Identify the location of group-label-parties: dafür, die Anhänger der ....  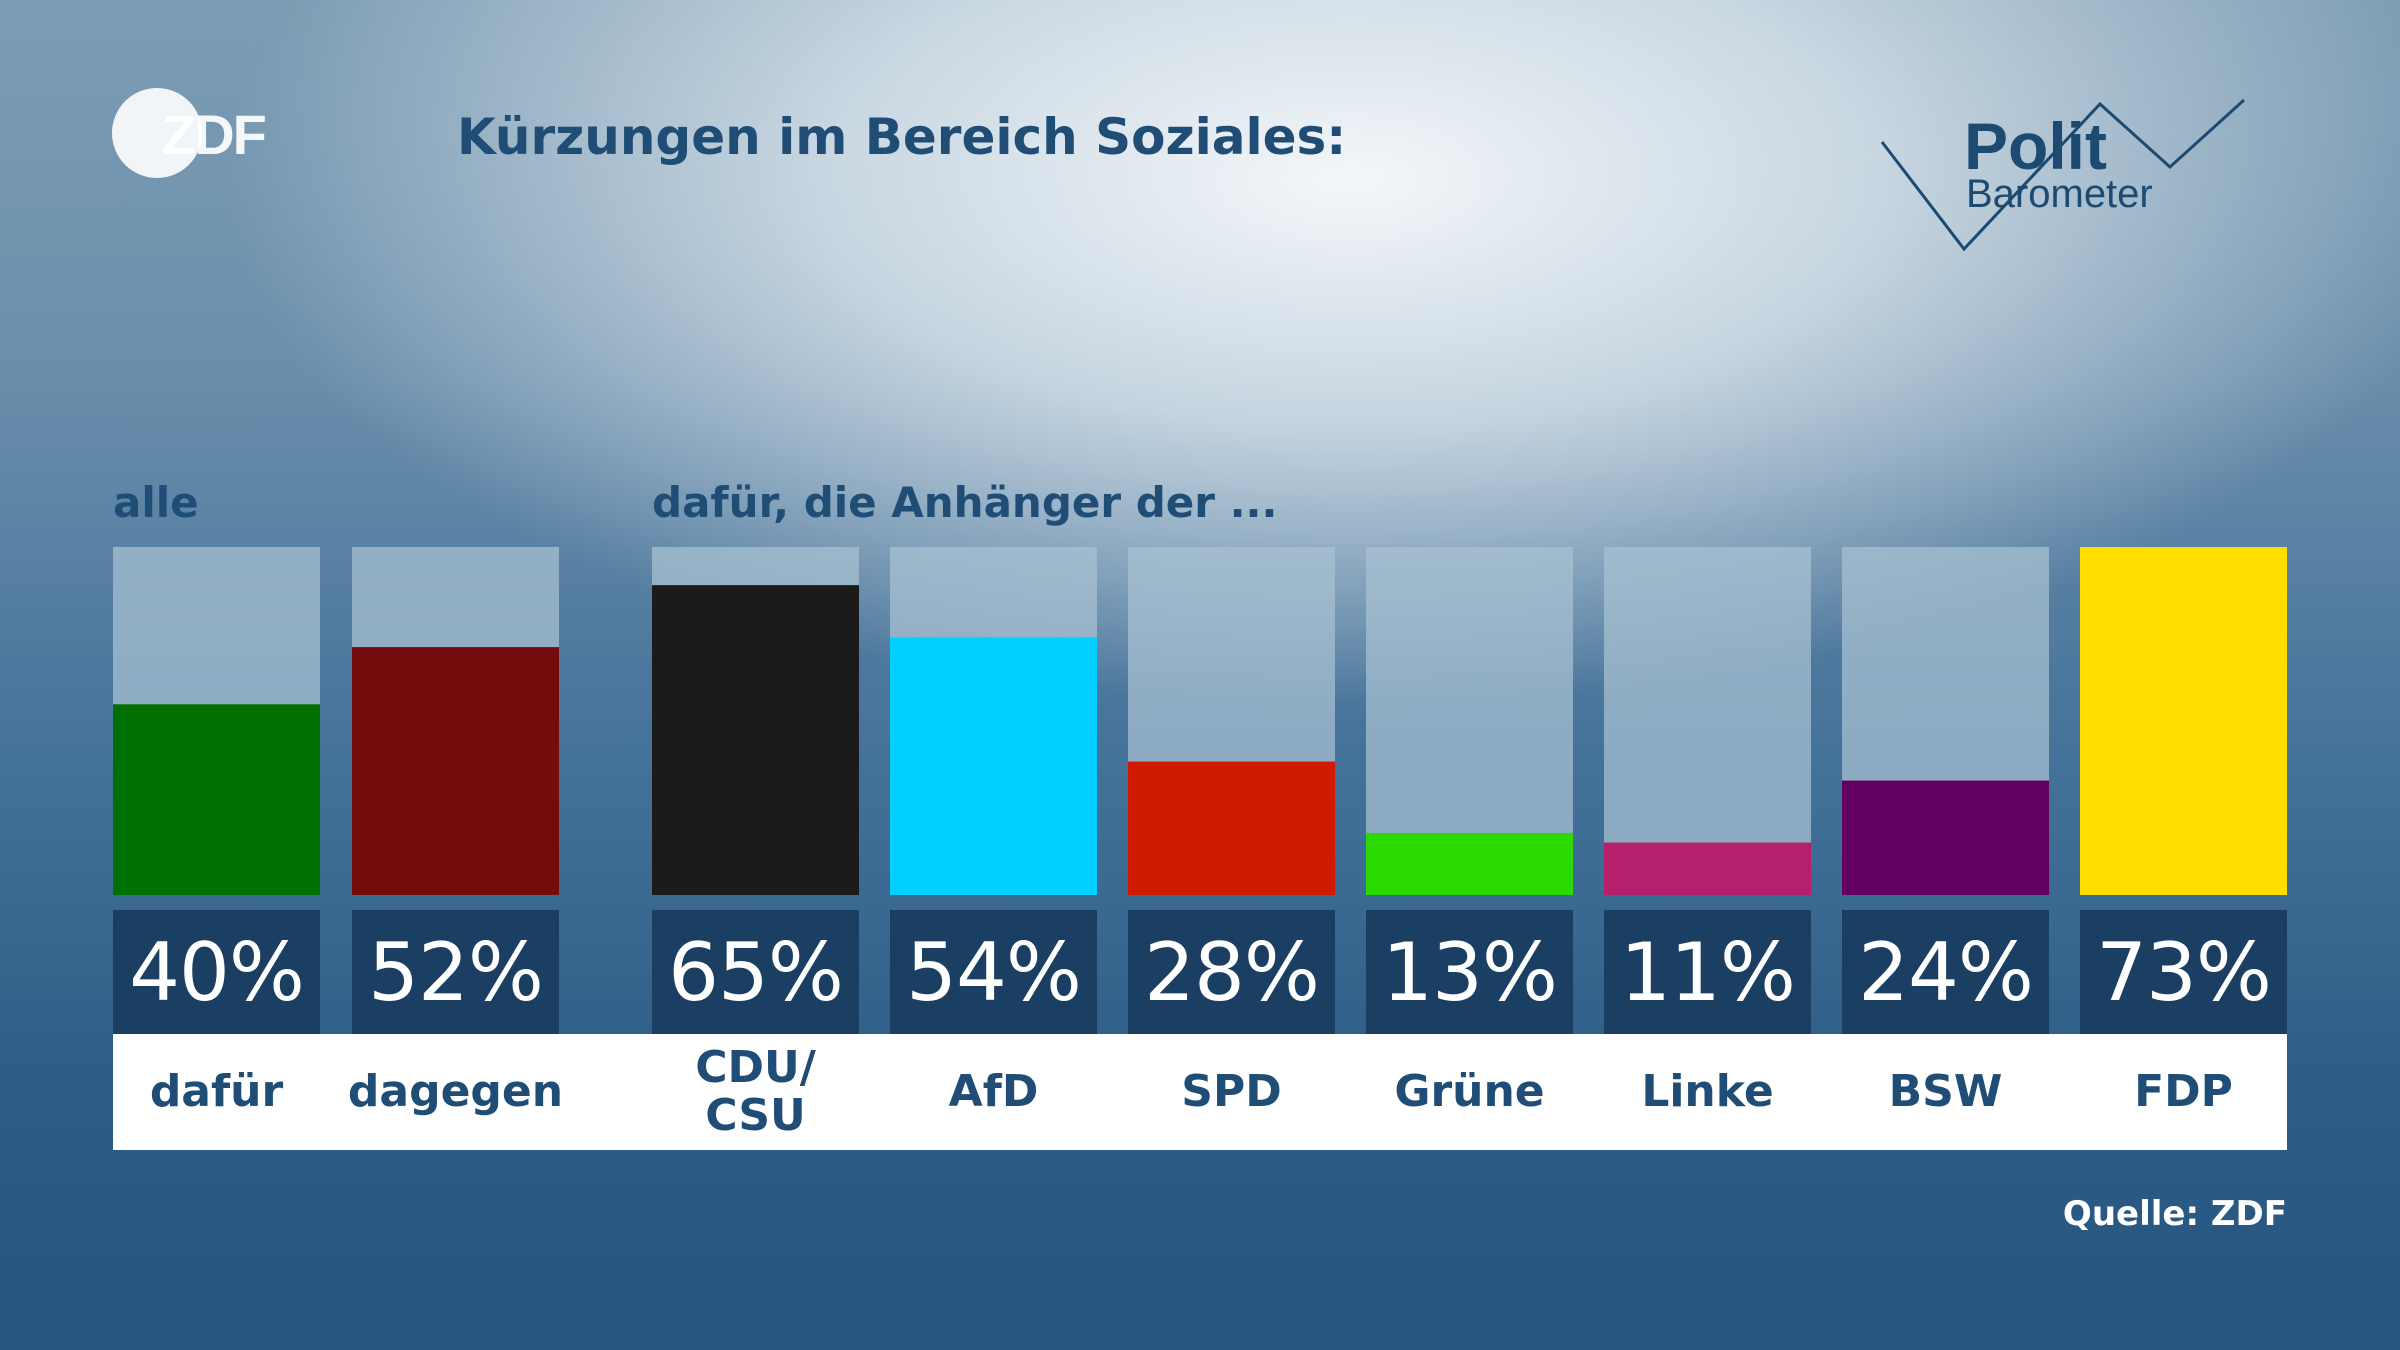
(965, 502).